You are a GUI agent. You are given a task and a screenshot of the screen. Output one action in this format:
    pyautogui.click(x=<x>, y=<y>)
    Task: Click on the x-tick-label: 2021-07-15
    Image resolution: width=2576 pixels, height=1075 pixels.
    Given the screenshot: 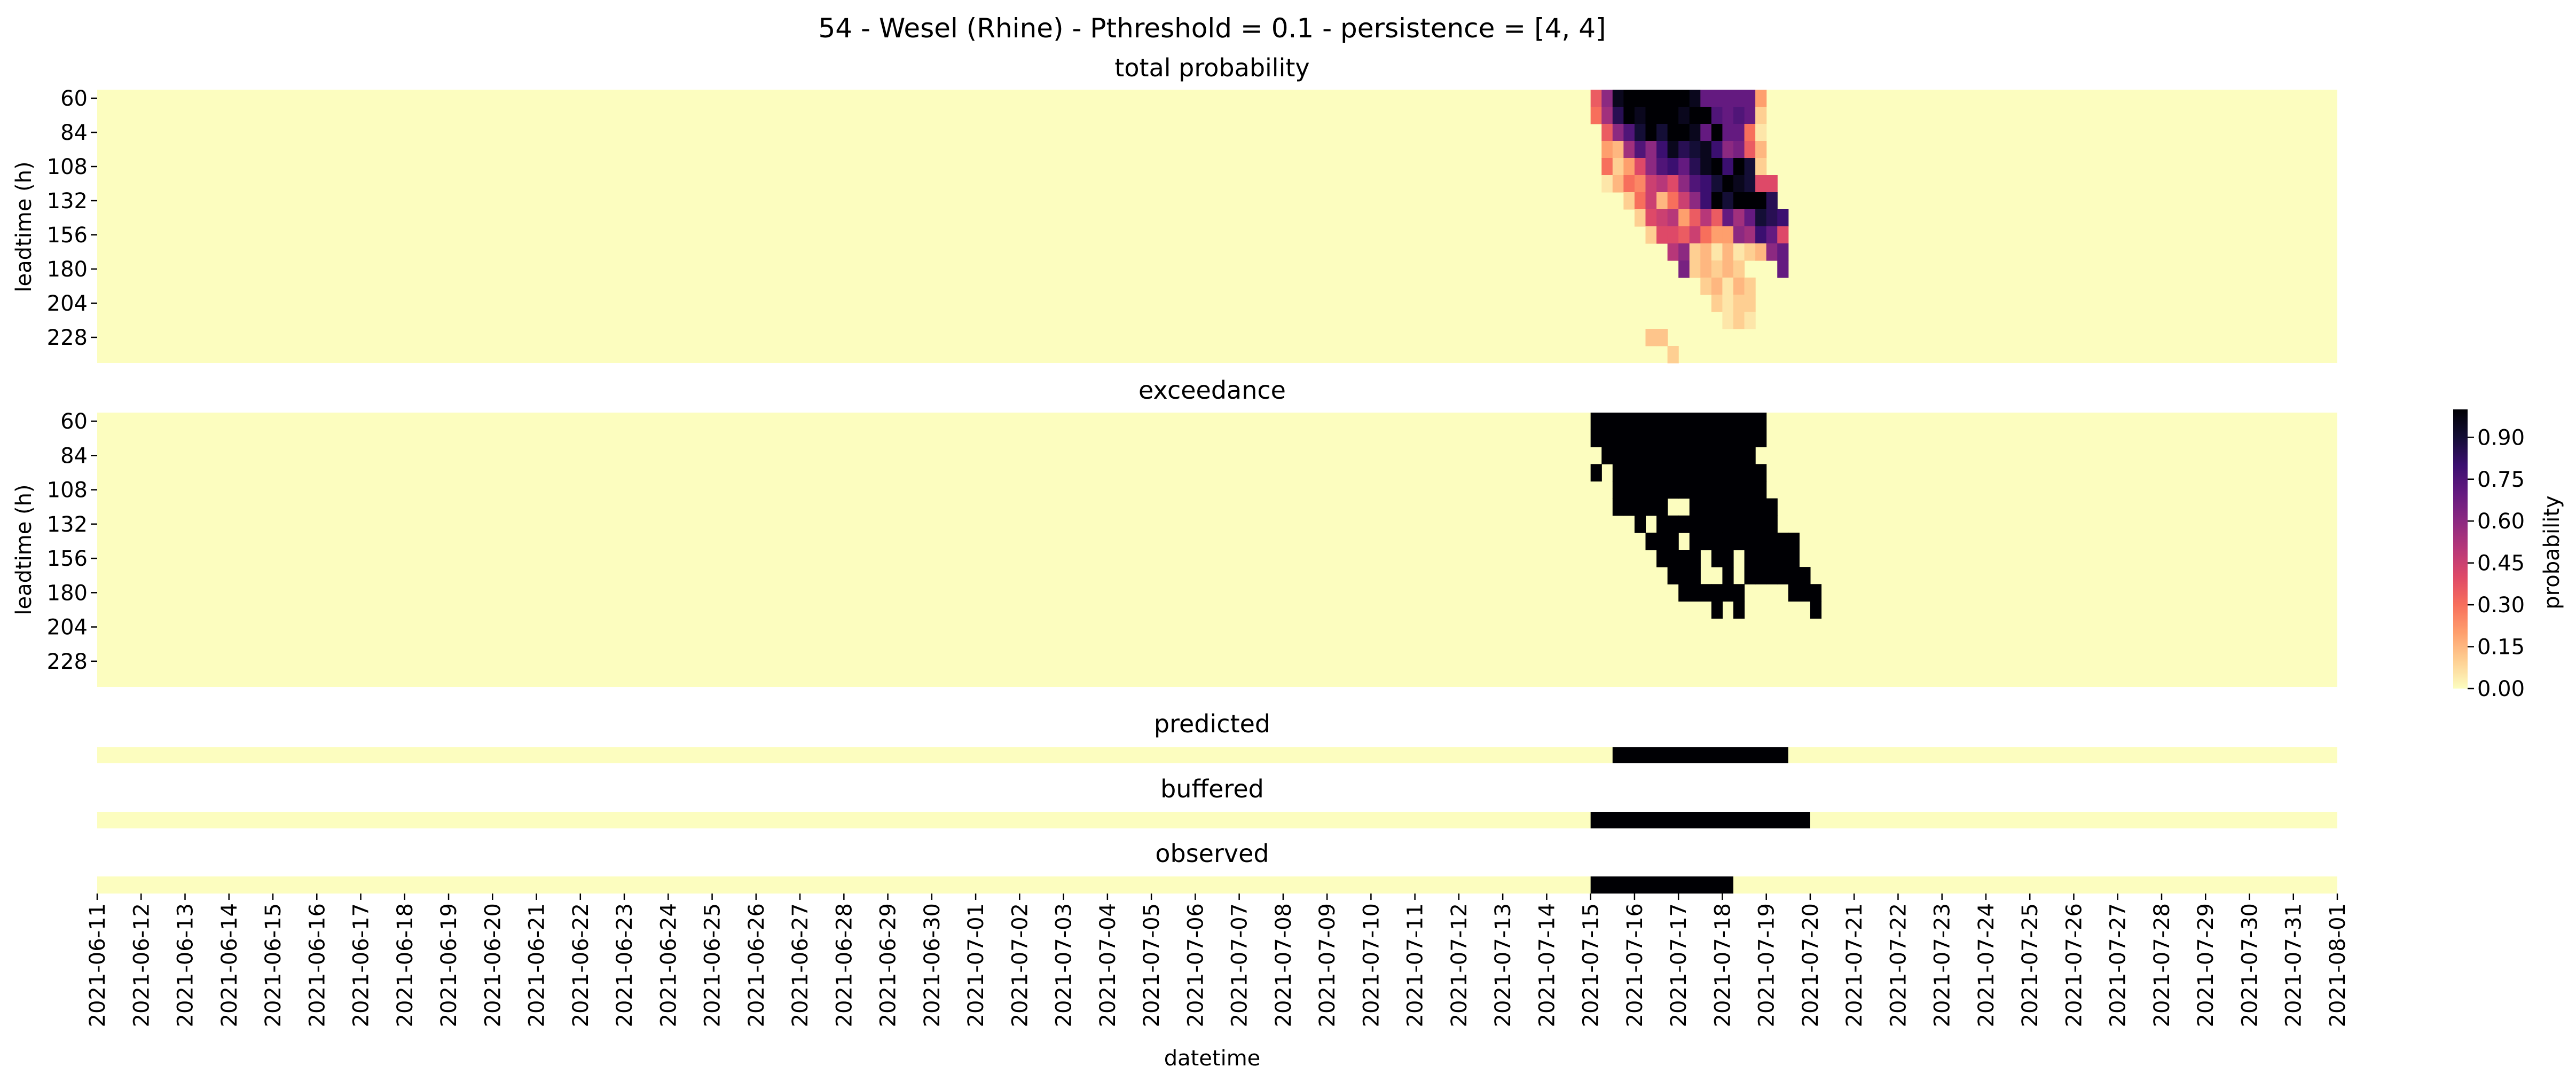 What is the action you would take?
    pyautogui.click(x=1591, y=965)
    